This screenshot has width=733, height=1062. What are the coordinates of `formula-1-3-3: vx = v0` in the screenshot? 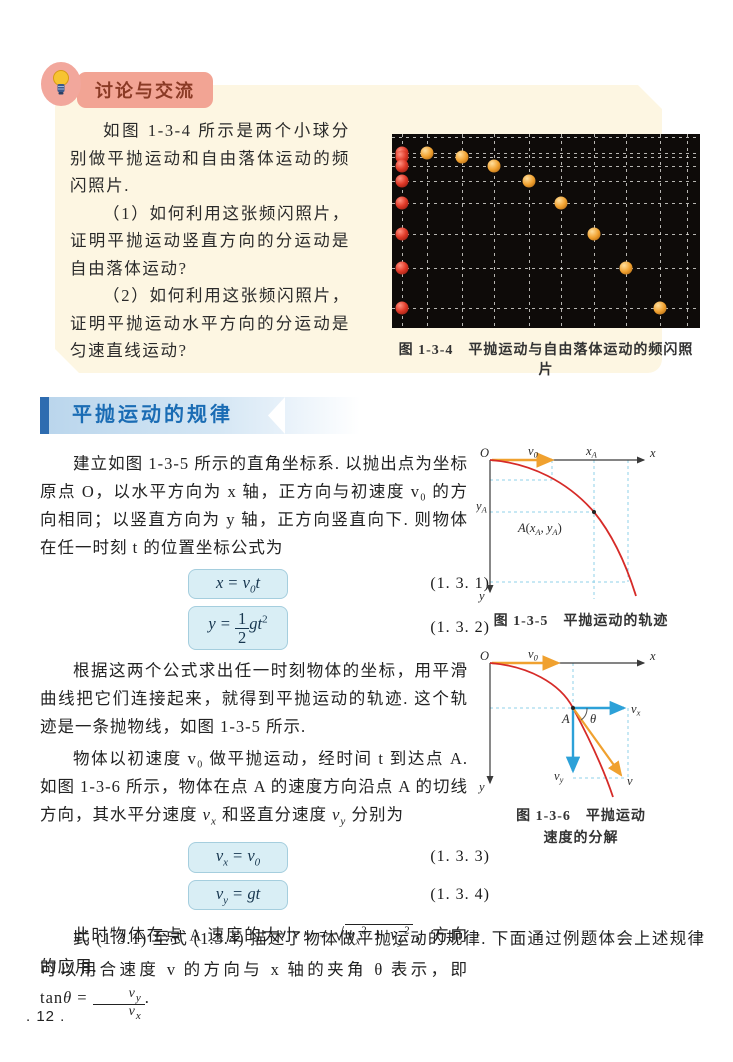 It's located at (238, 857).